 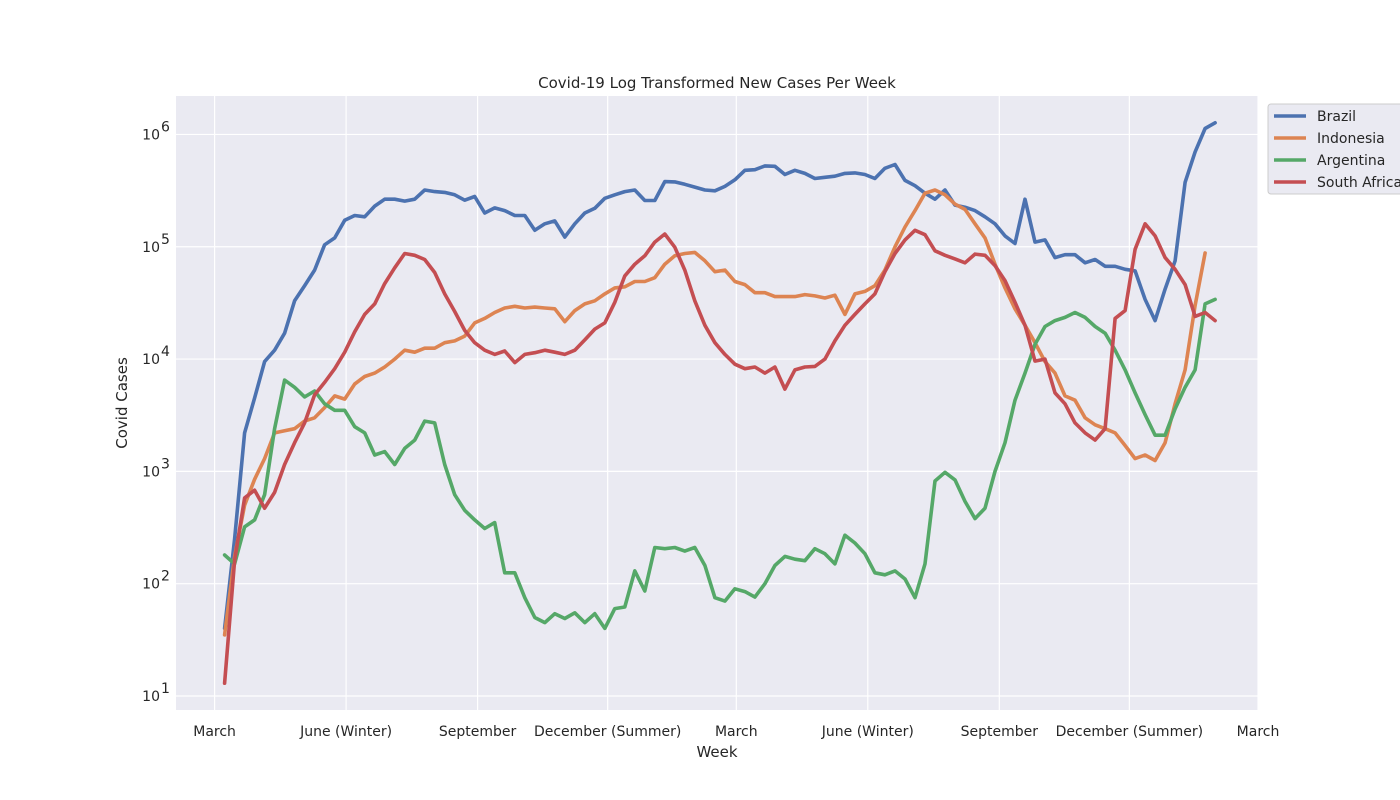 What do you see at coordinates (165, 352) in the screenshot?
I see `y-tick-exponent: 4` at bounding box center [165, 352].